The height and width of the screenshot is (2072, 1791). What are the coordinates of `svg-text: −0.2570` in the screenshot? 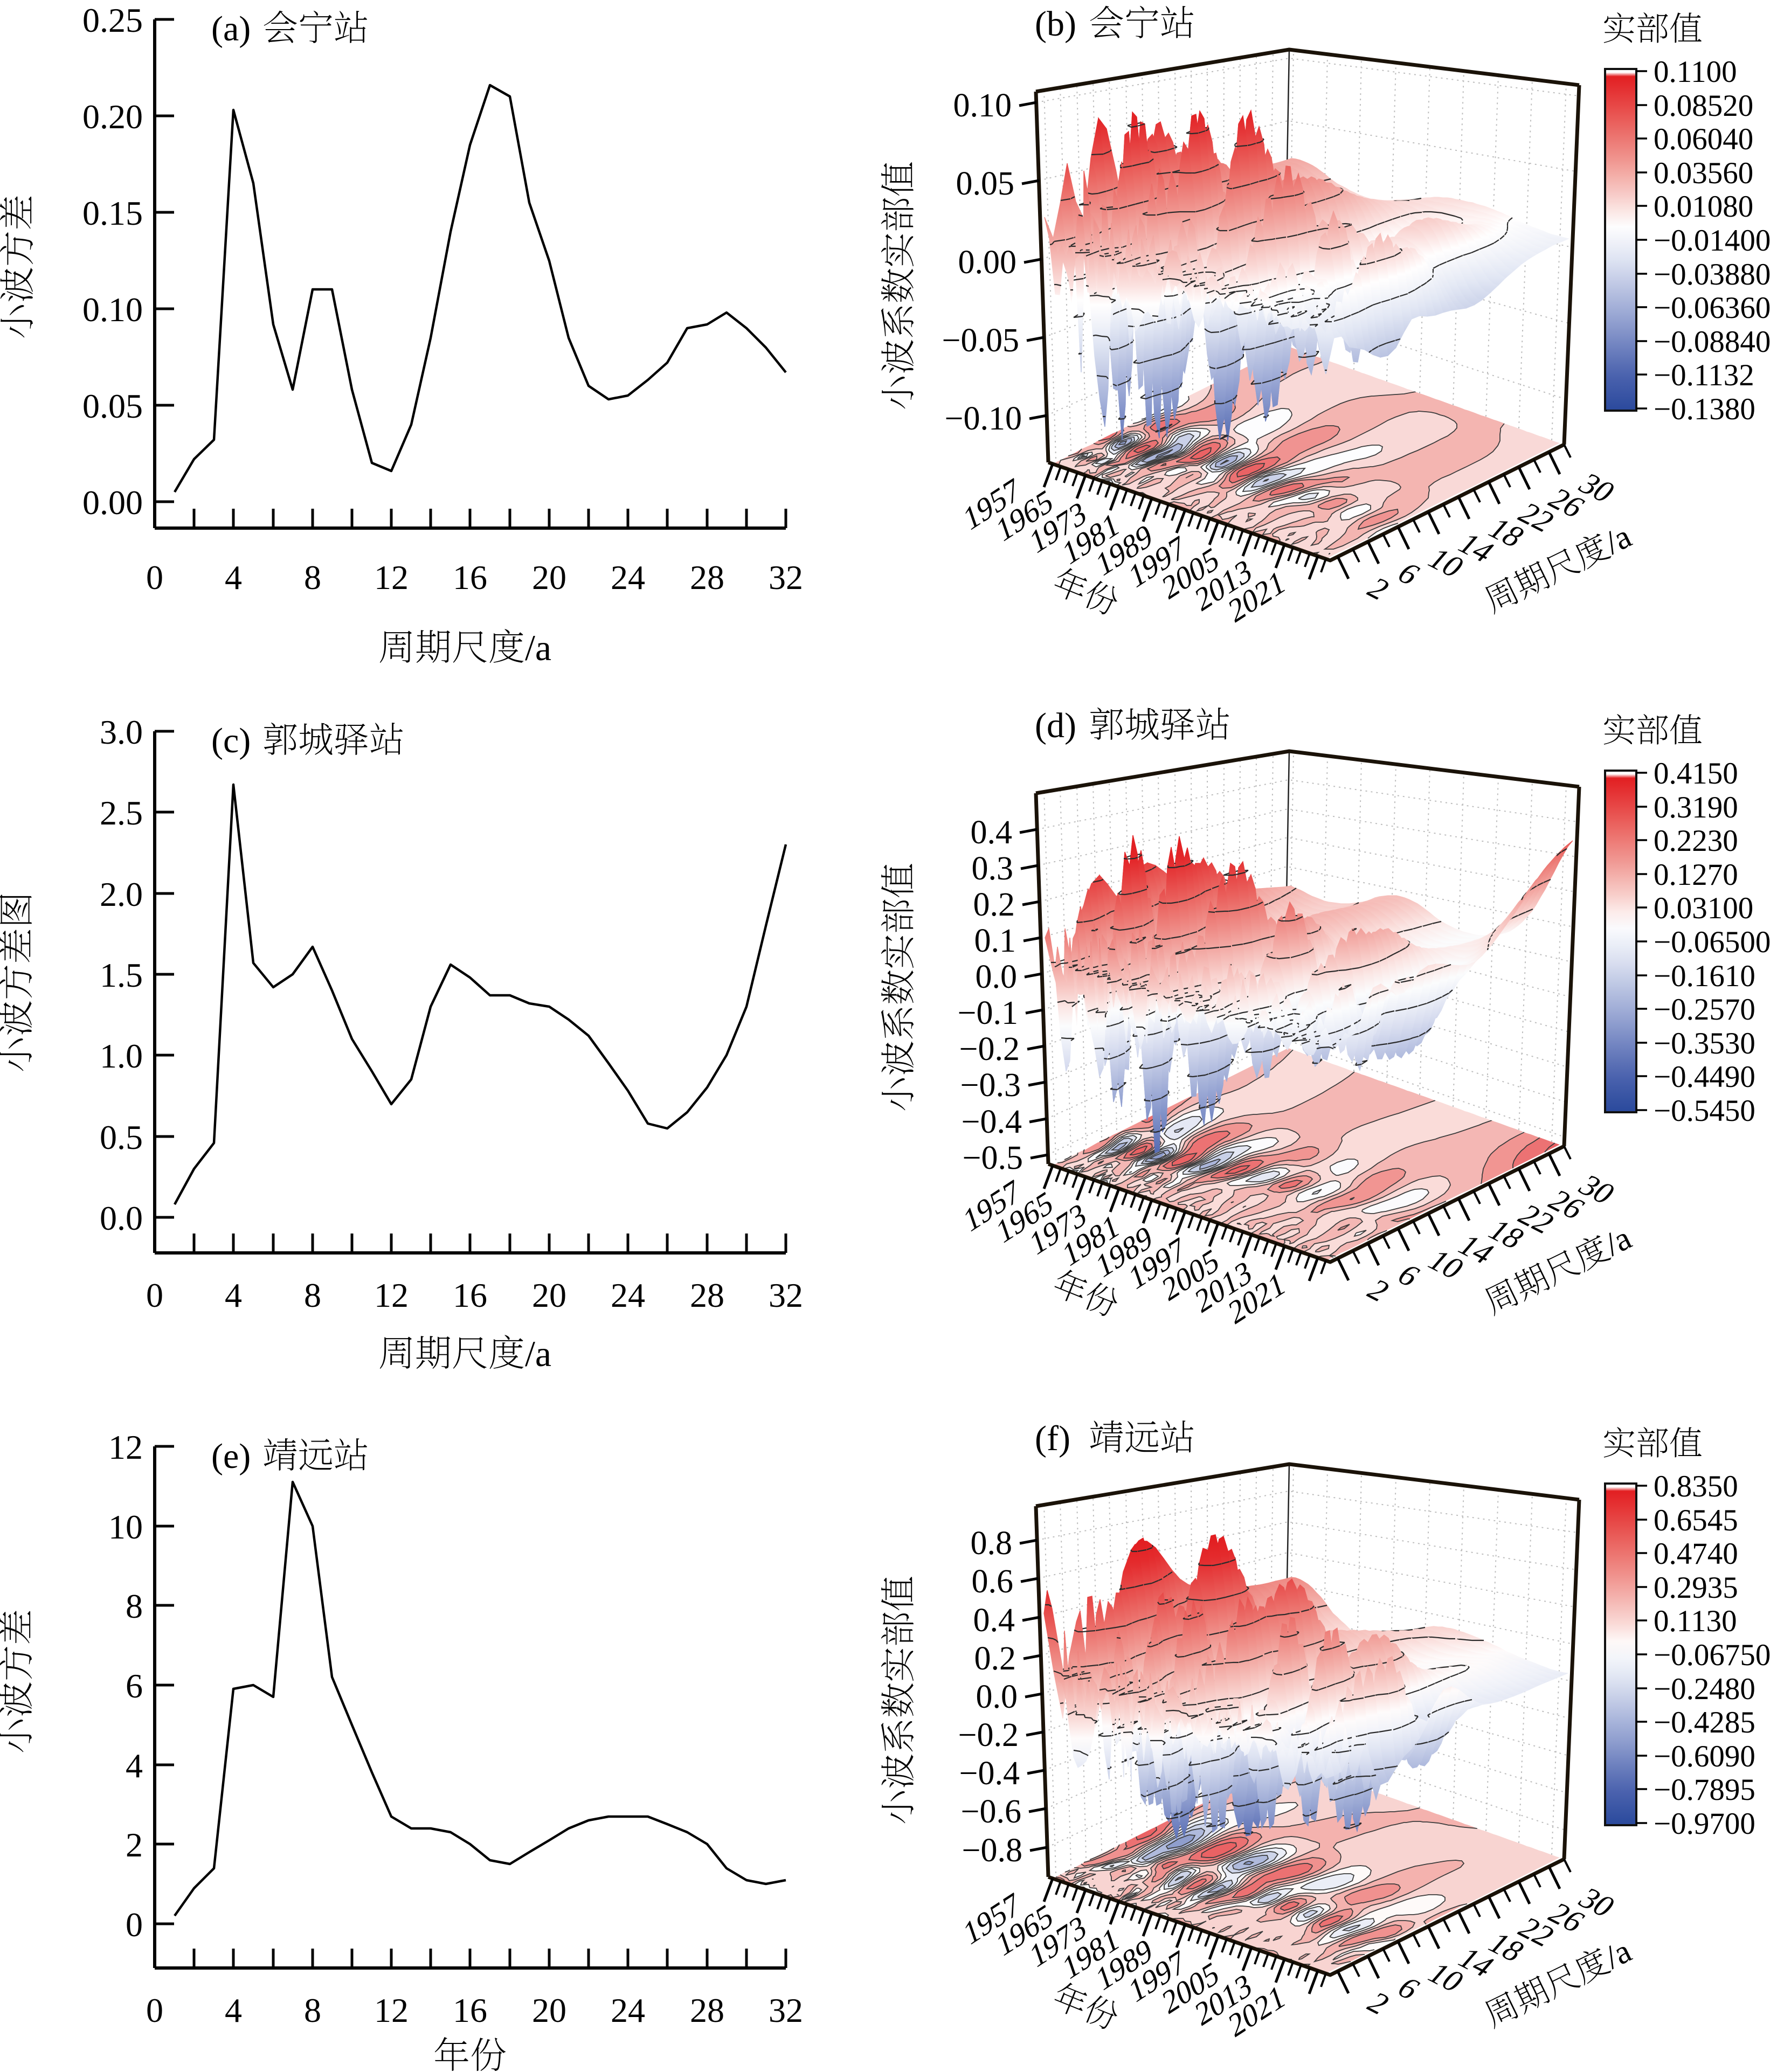 It's located at (1704, 1010).